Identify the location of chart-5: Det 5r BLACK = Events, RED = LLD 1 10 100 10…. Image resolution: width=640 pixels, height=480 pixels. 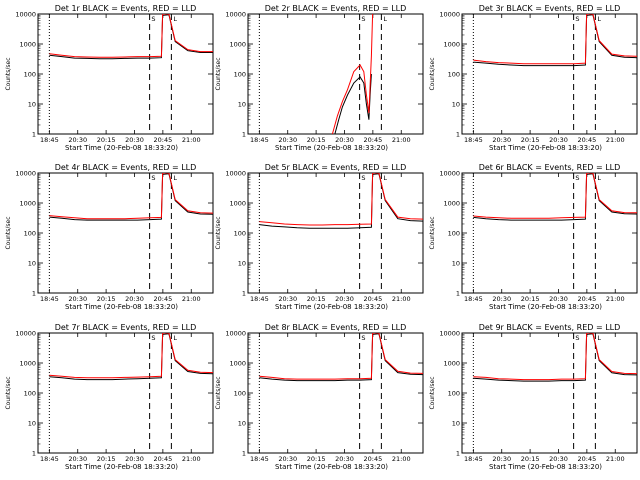
(319, 237).